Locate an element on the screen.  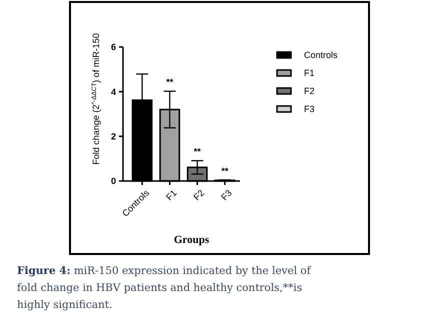
legend-label: F1 is located at coordinates (309, 73).